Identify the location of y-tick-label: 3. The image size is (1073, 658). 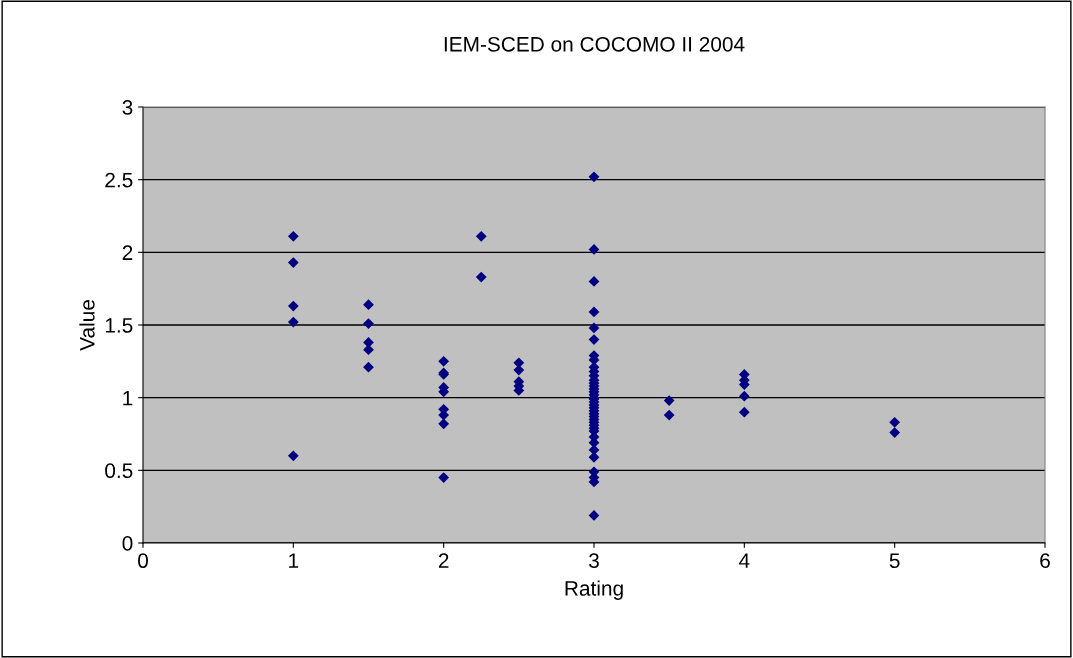
(127, 107).